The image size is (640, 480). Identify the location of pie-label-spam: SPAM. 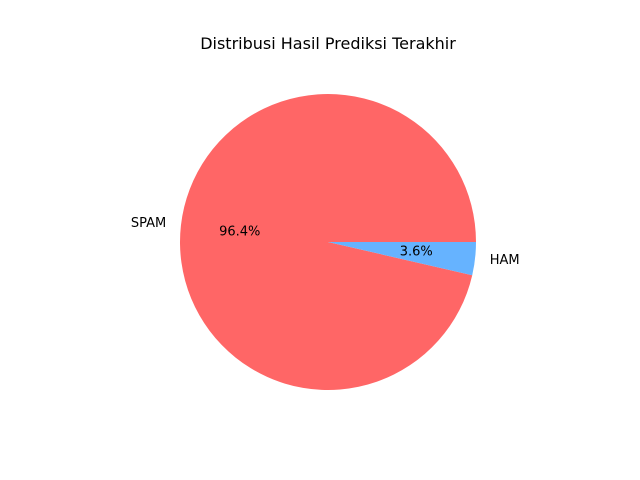
(148, 223).